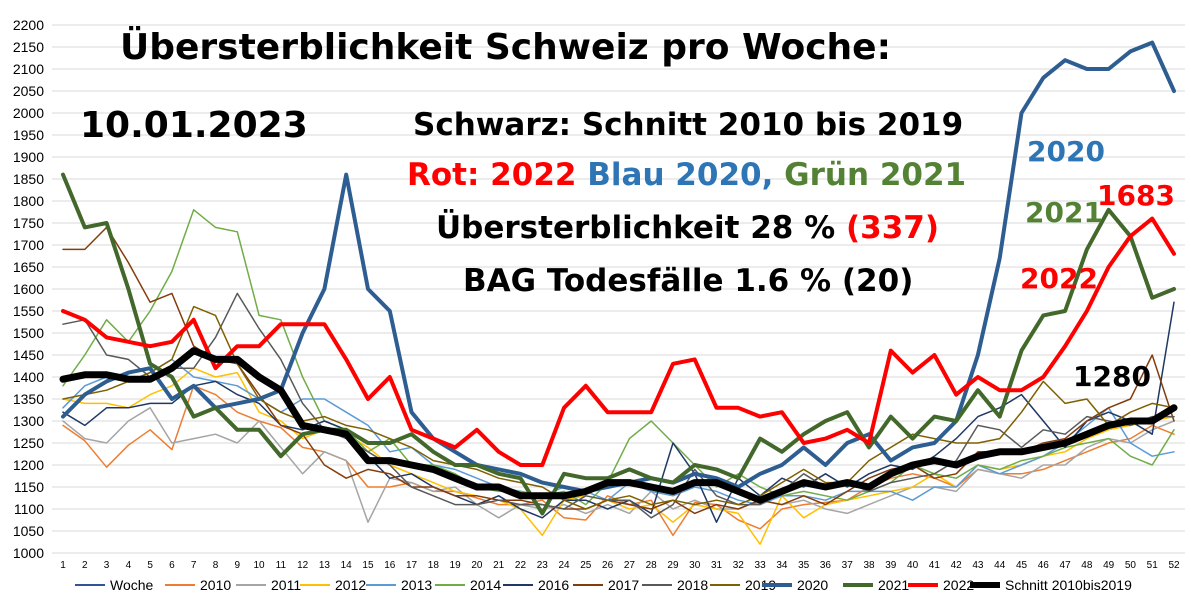 This screenshot has height=601, width=1191. I want to click on annotation-line-1: Schwarz: Schnitt 2010 bis 2019, so click(688, 125).